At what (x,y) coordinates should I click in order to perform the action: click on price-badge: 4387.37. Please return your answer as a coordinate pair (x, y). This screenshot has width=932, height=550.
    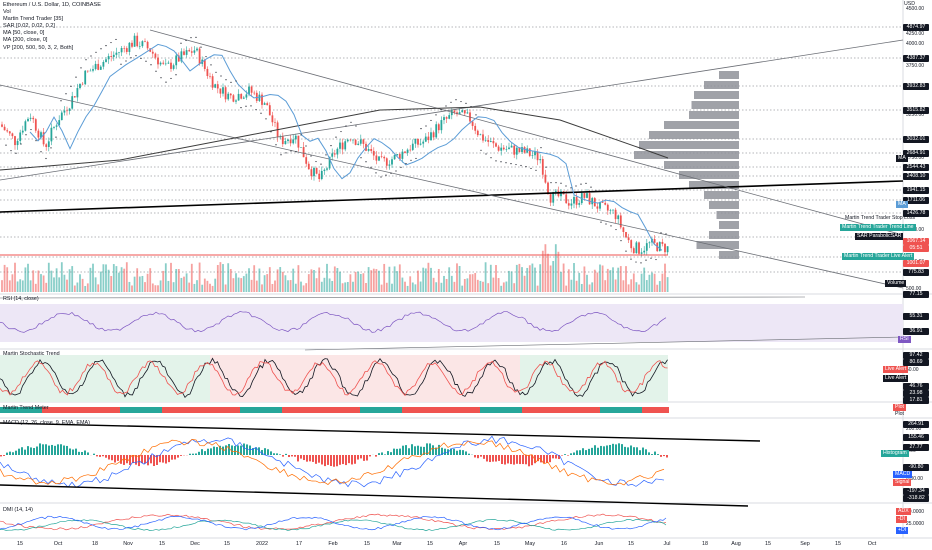
    Looking at the image, I should click on (916, 58).